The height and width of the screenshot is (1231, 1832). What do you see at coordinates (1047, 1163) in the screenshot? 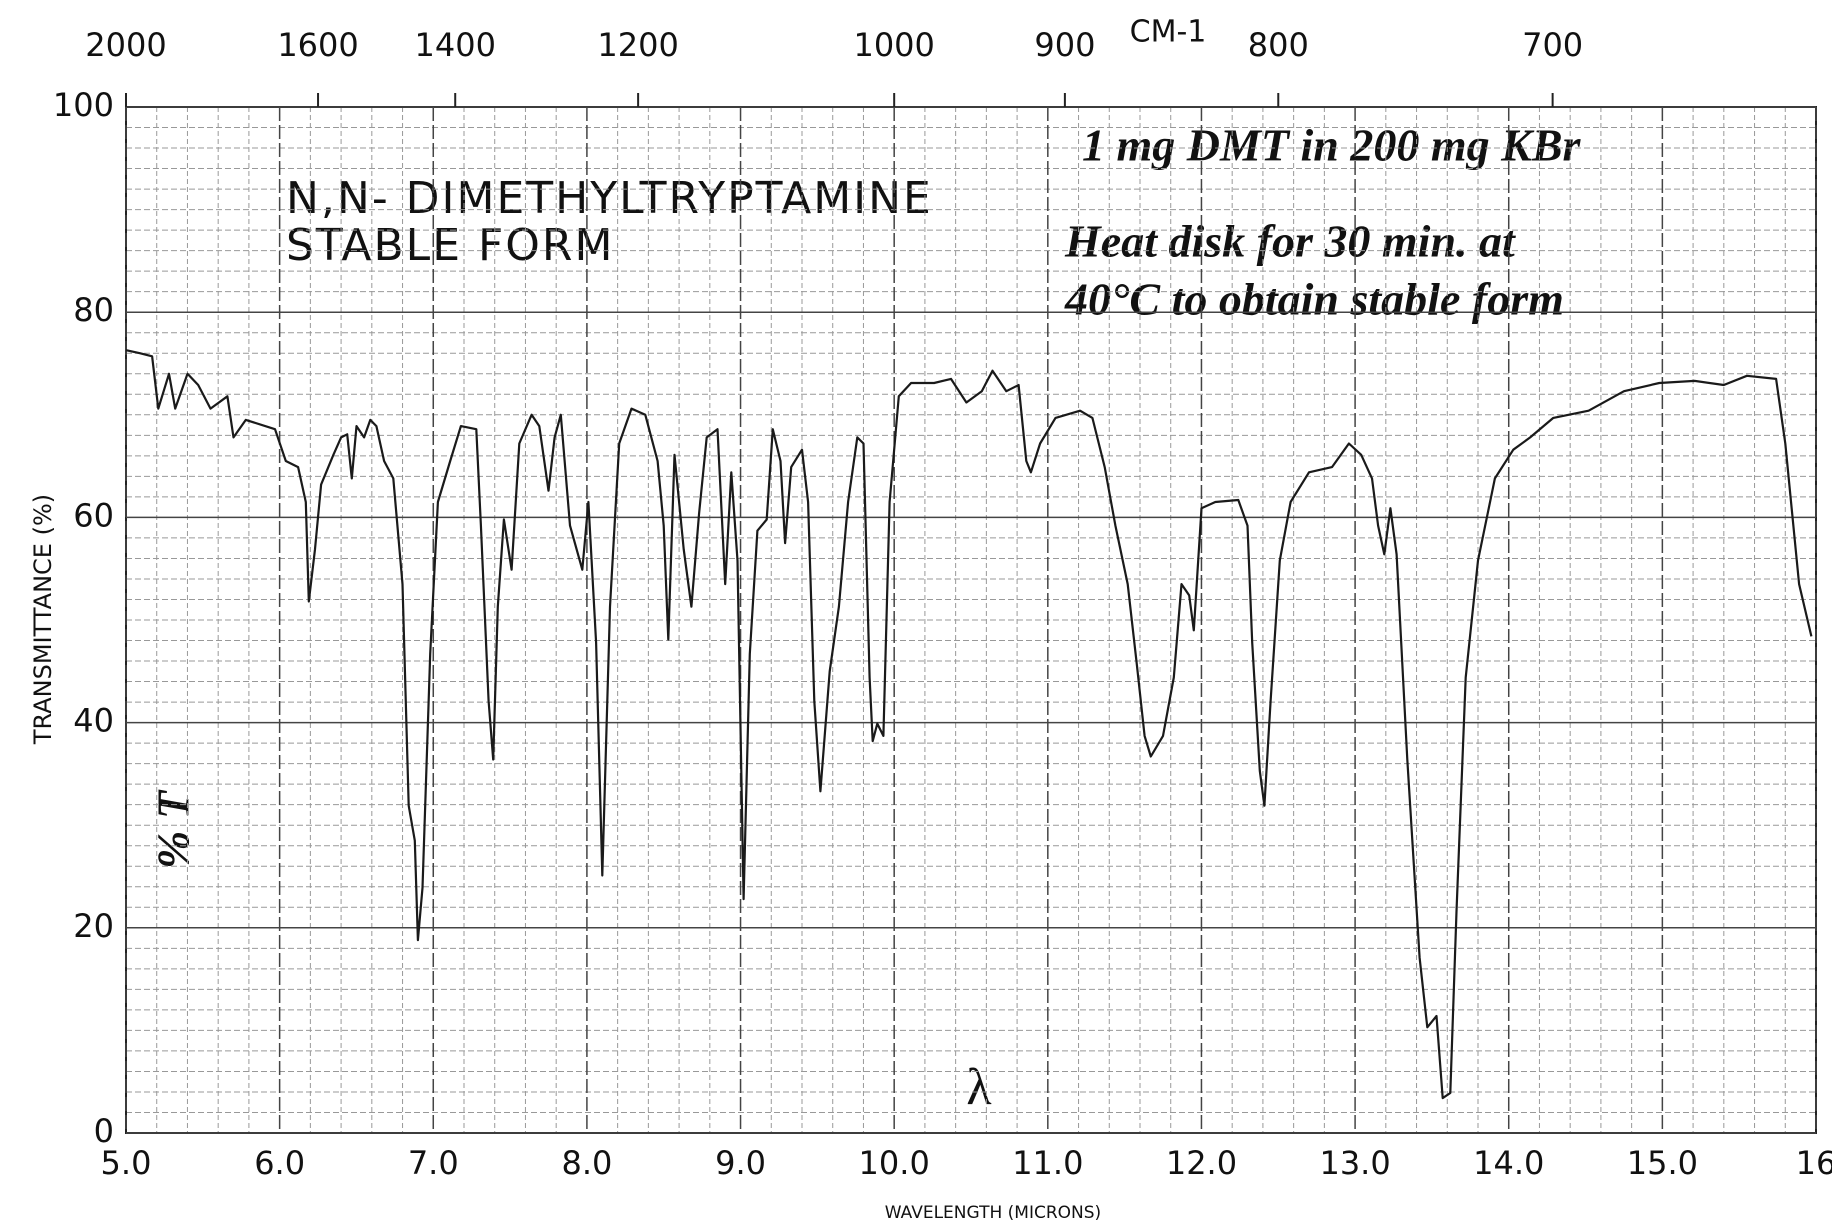
I see `x-tick-label: 11.0` at bounding box center [1047, 1163].